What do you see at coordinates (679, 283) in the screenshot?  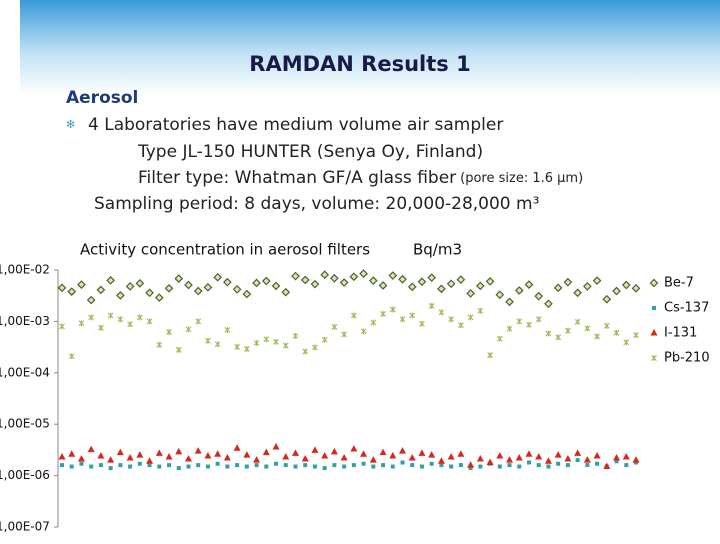 I see `legend-label: Be-7` at bounding box center [679, 283].